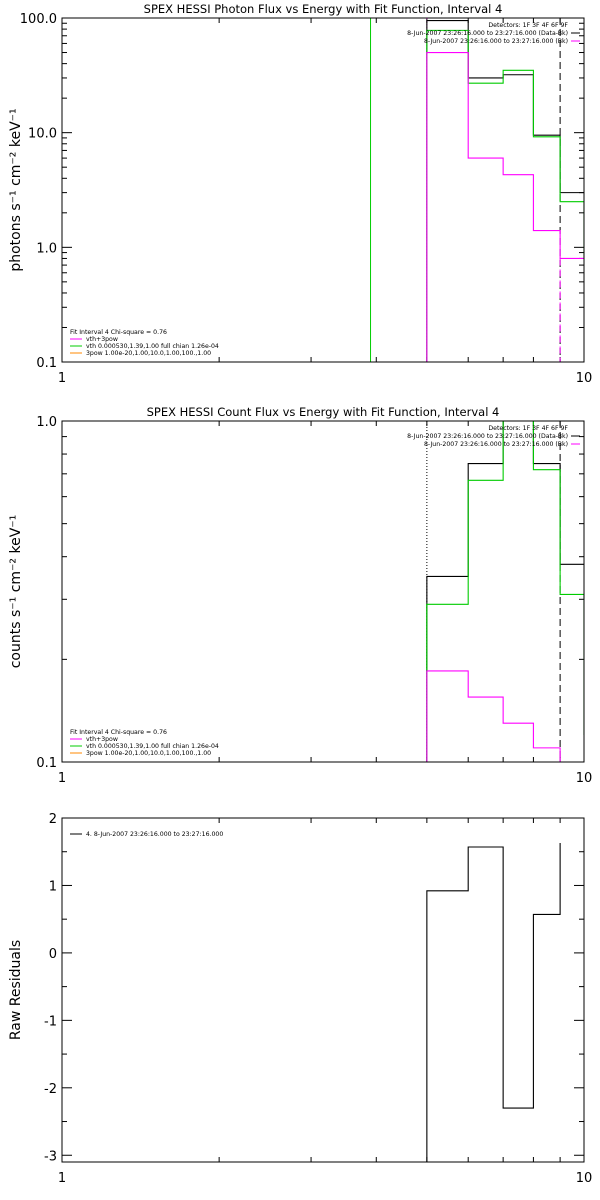  What do you see at coordinates (38, 19) in the screenshot?
I see `y-tick-label: 100.0` at bounding box center [38, 19].